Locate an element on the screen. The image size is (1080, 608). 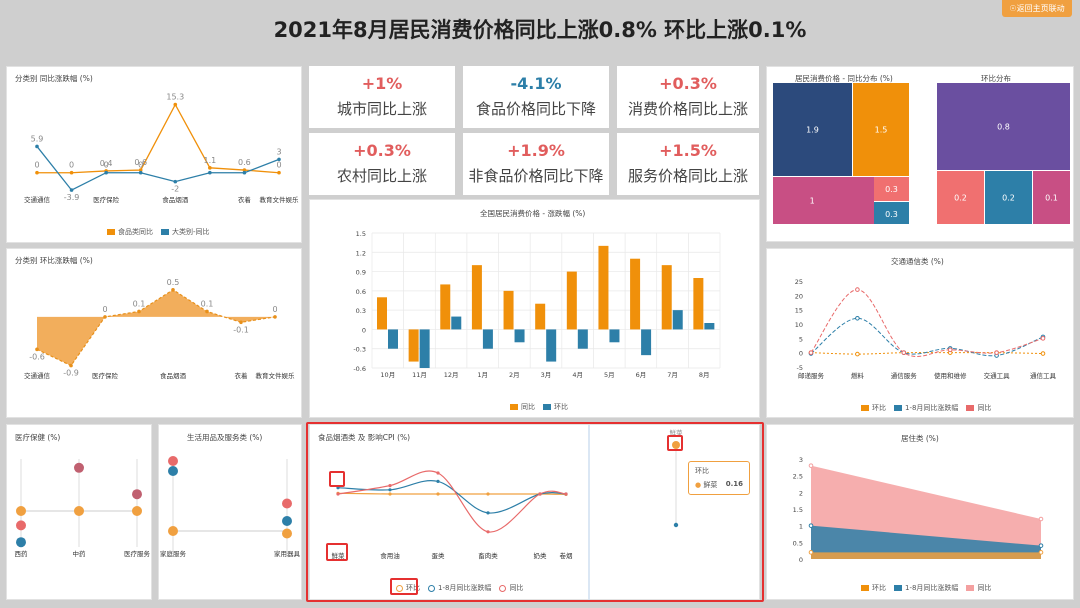
kpi-card: +0.3% 农村同比上涨 is located at coordinates (382, 164).